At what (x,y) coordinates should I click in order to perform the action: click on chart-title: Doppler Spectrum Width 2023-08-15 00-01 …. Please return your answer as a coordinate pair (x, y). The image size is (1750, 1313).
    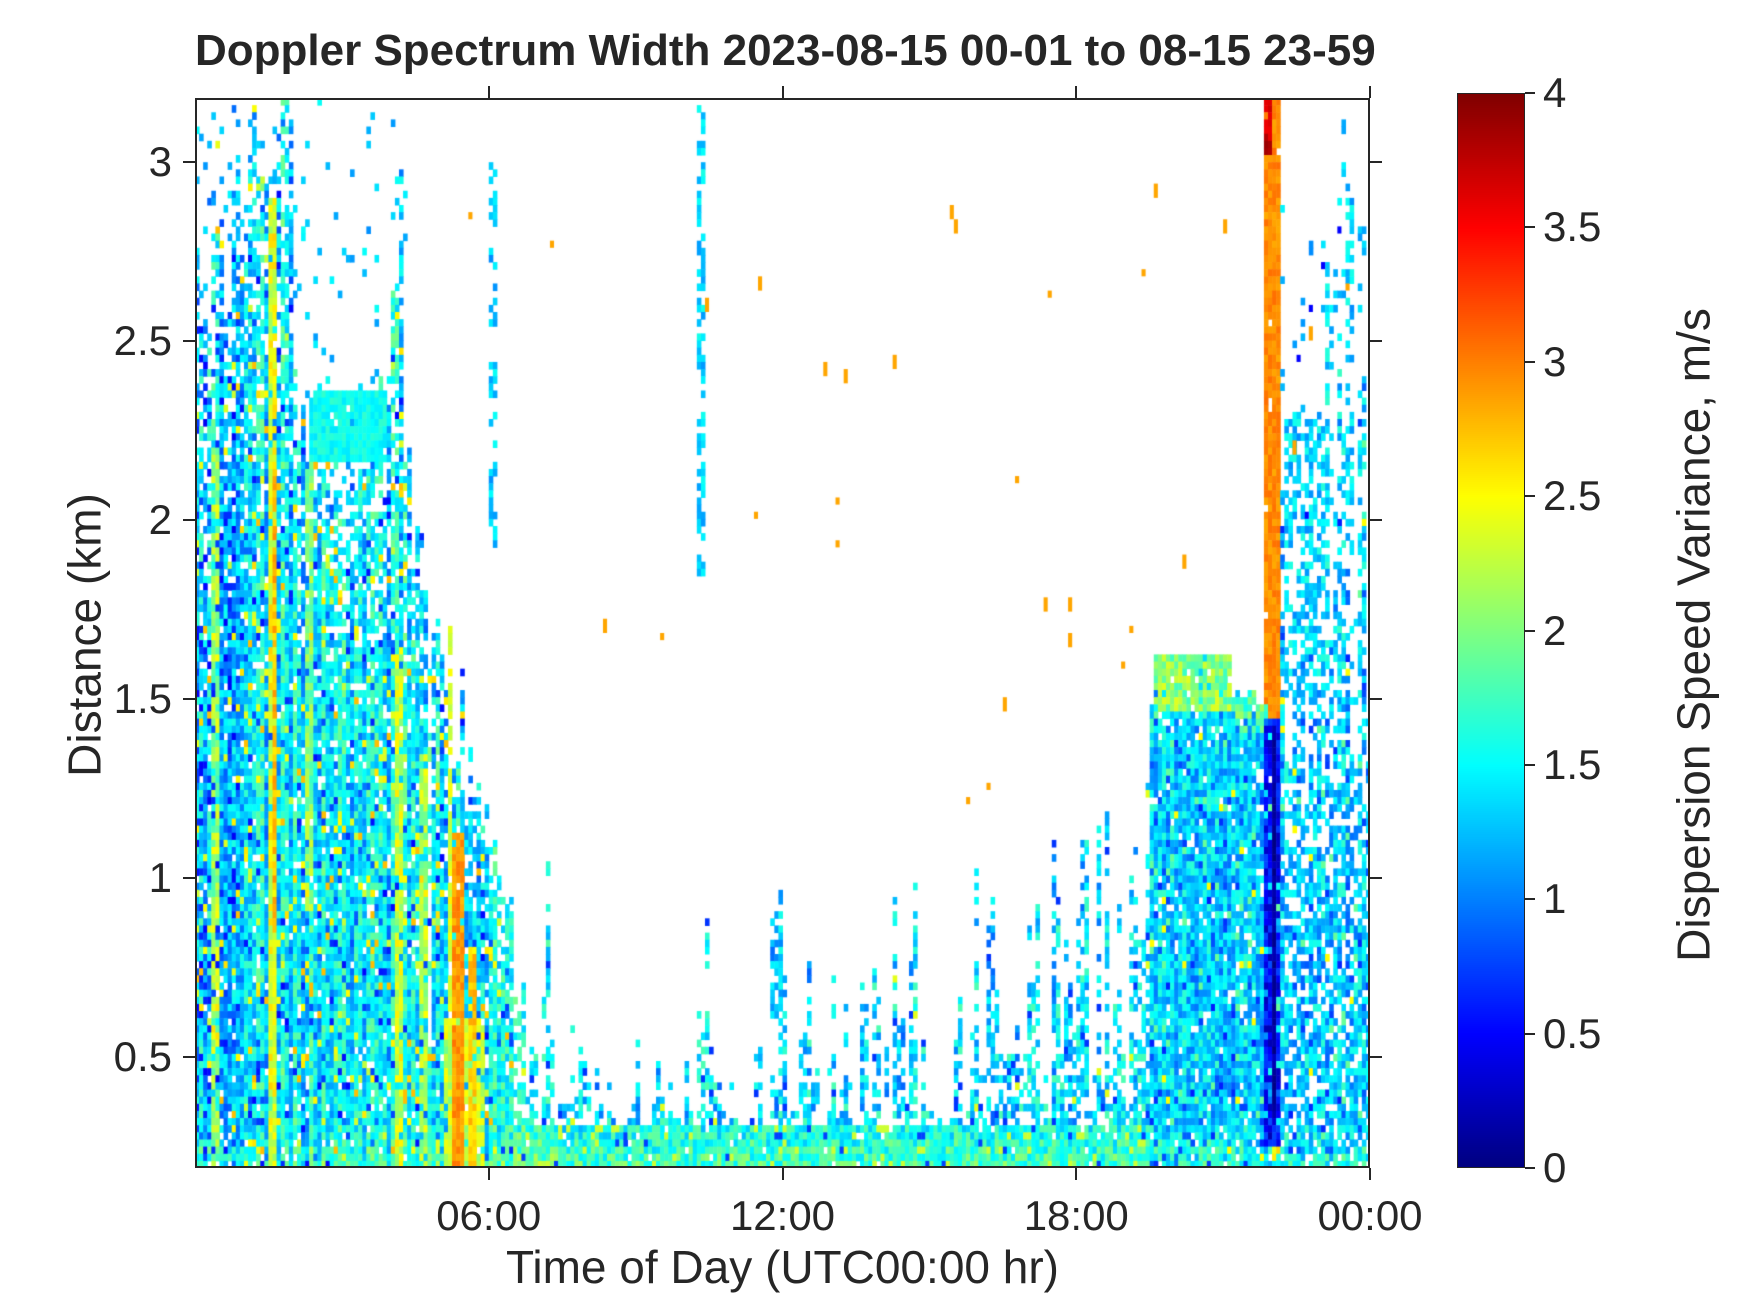
    Looking at the image, I should click on (785, 50).